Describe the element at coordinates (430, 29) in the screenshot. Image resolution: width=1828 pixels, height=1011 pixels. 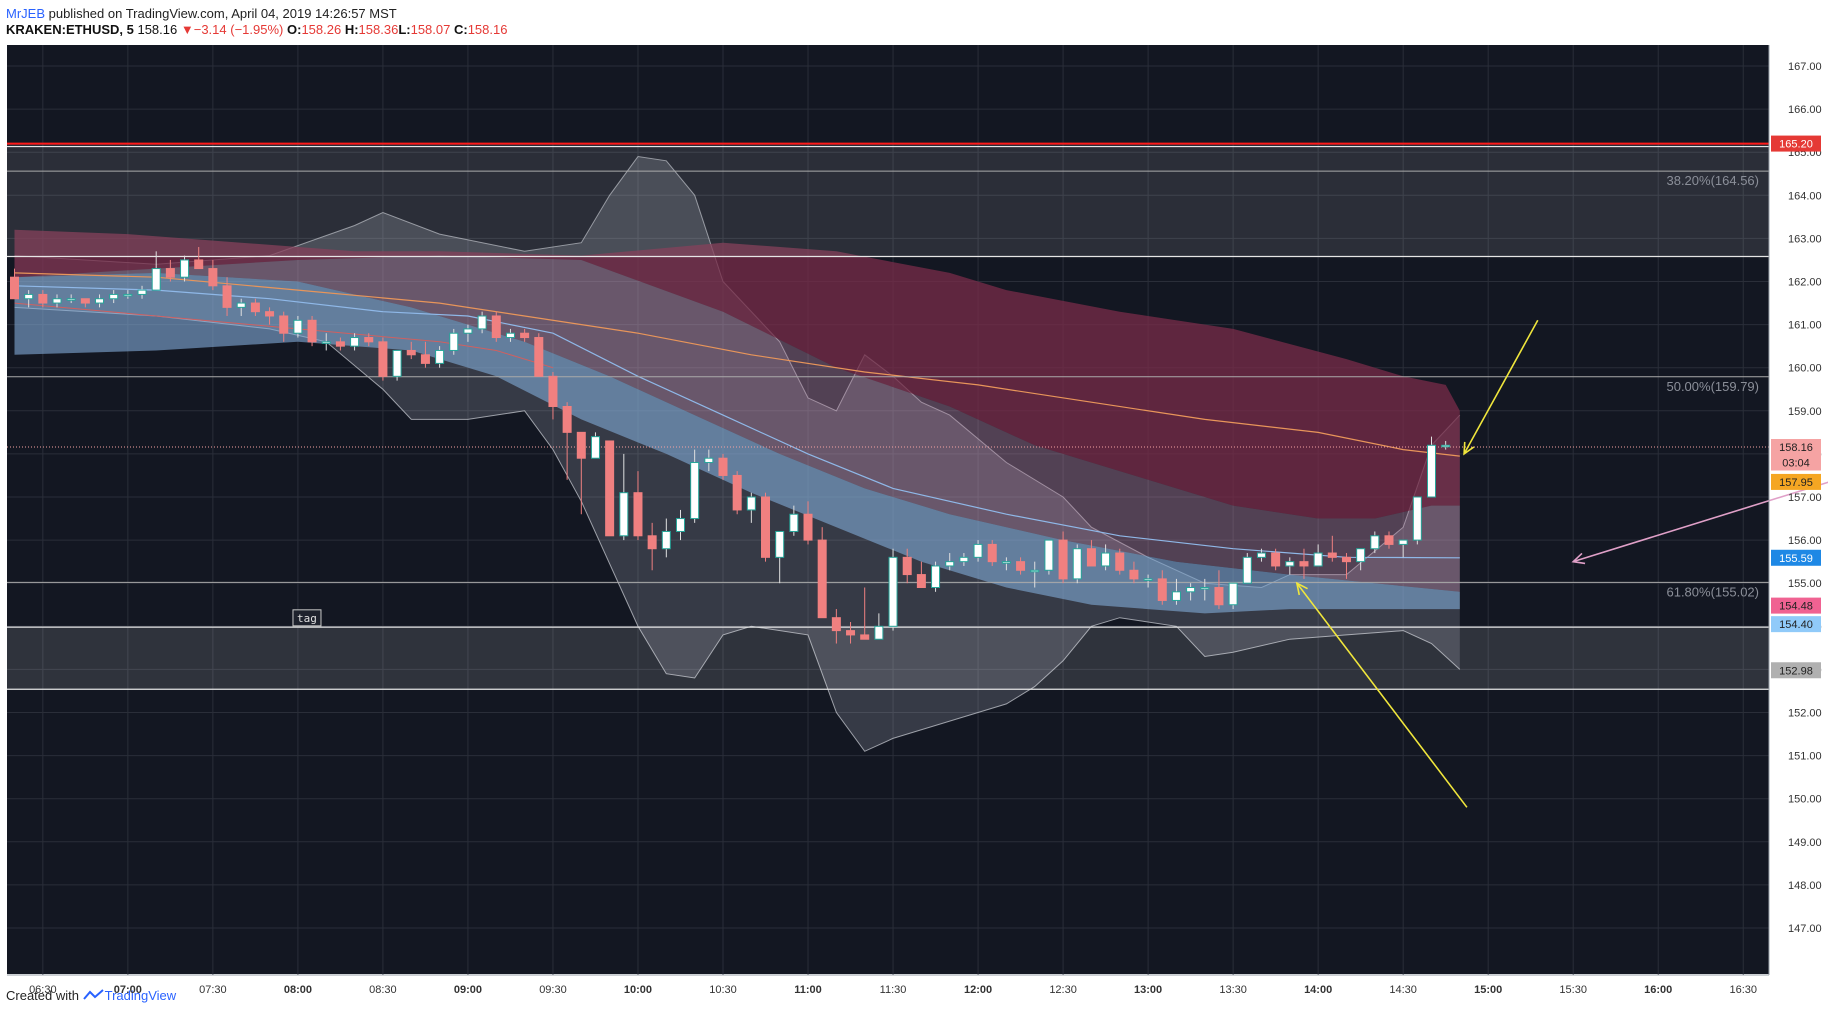
I see `low-value: 158.07` at that location.